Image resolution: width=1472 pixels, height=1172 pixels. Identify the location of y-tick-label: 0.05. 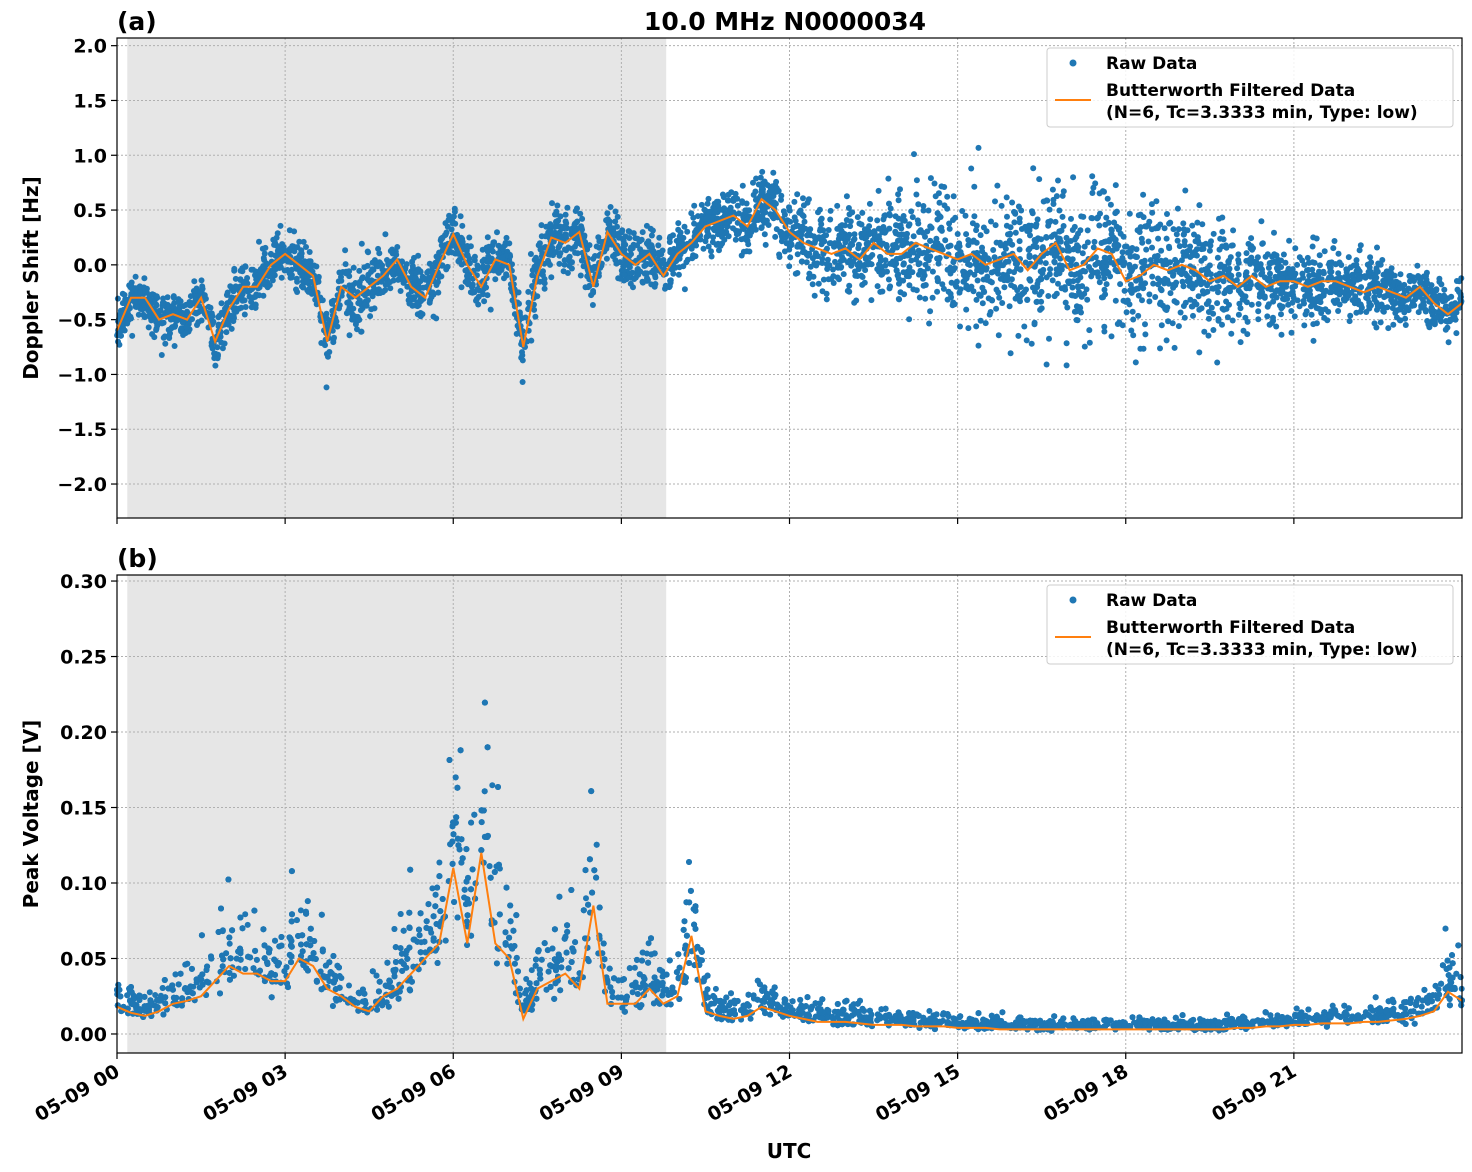
(83, 959).